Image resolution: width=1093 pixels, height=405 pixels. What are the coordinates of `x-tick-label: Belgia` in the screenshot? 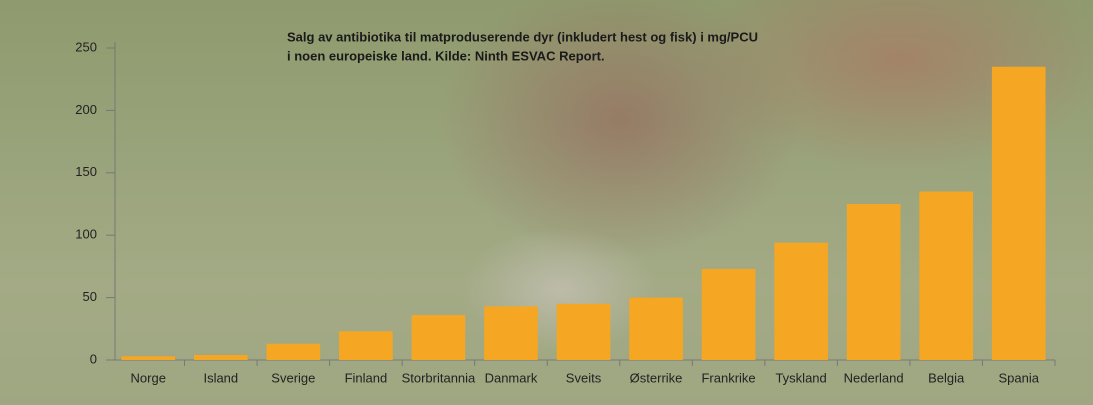 It's located at (946, 377).